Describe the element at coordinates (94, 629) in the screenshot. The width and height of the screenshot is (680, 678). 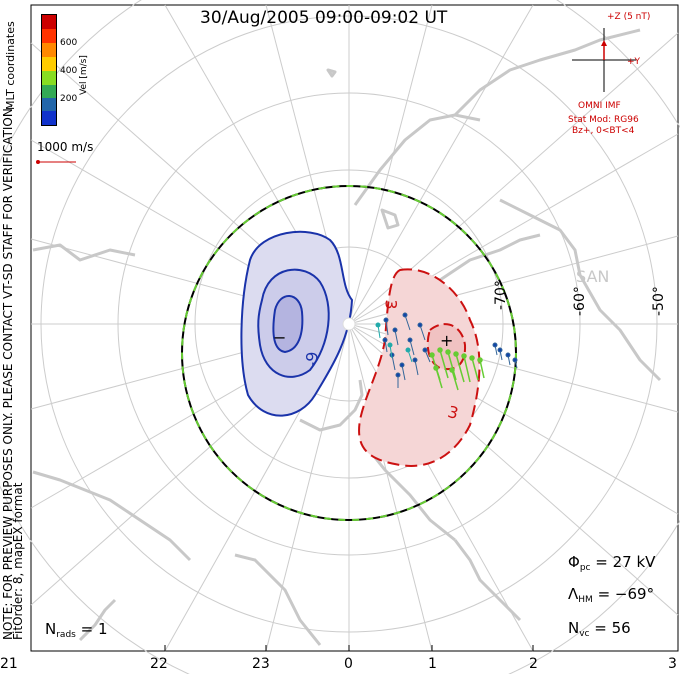
I see `stat-nrads-value: = 1` at that location.